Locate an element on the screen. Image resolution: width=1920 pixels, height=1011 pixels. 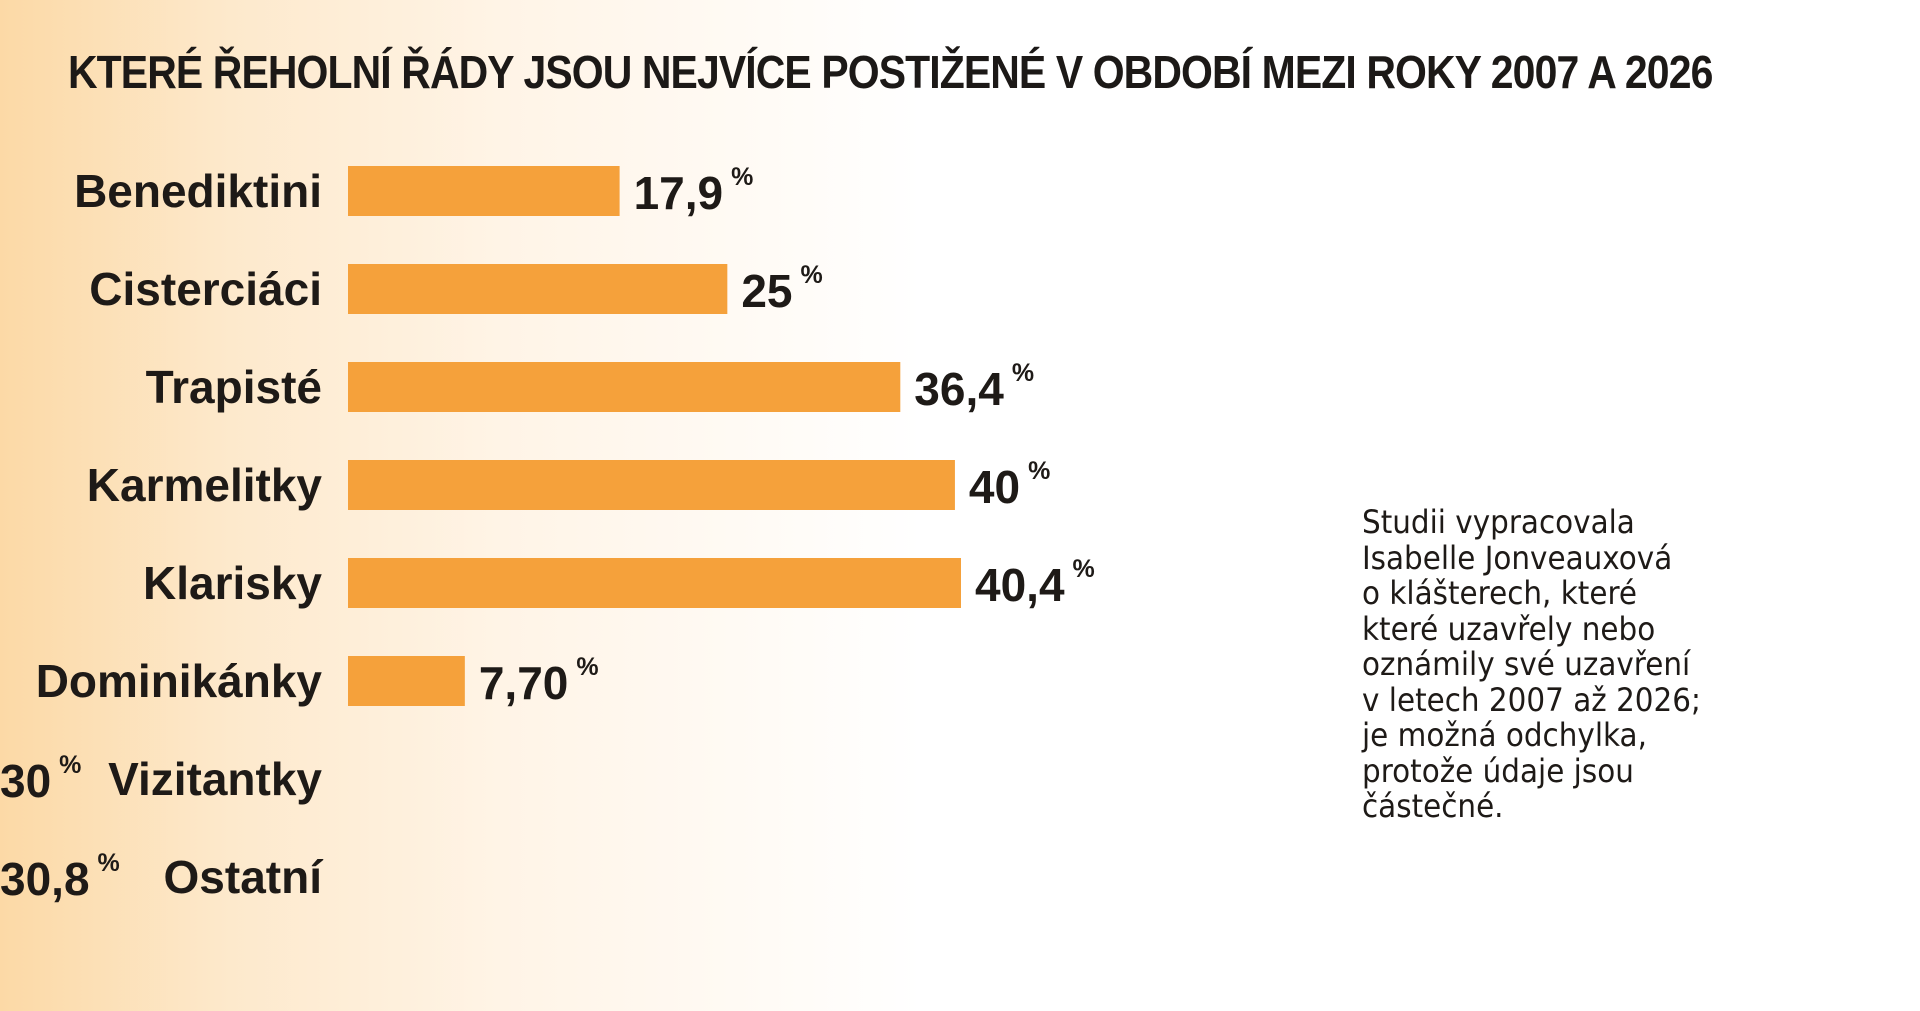
category-label-klarisky: Klarisky is located at coordinates (232, 583).